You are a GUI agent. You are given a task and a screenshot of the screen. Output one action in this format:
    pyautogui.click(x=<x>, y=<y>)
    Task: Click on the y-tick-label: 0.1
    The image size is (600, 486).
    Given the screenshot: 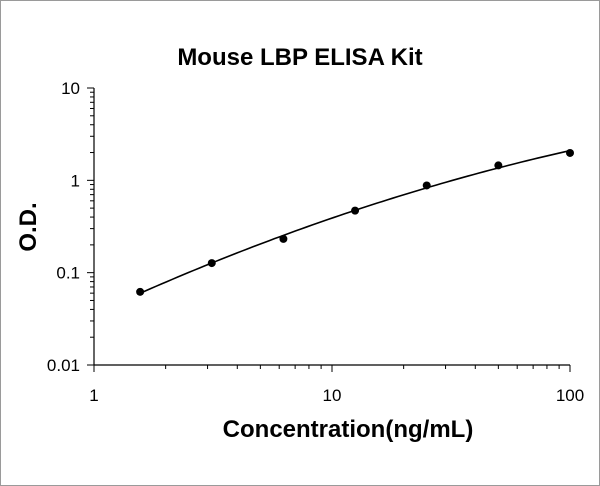 What is the action you would take?
    pyautogui.click(x=68, y=273)
    